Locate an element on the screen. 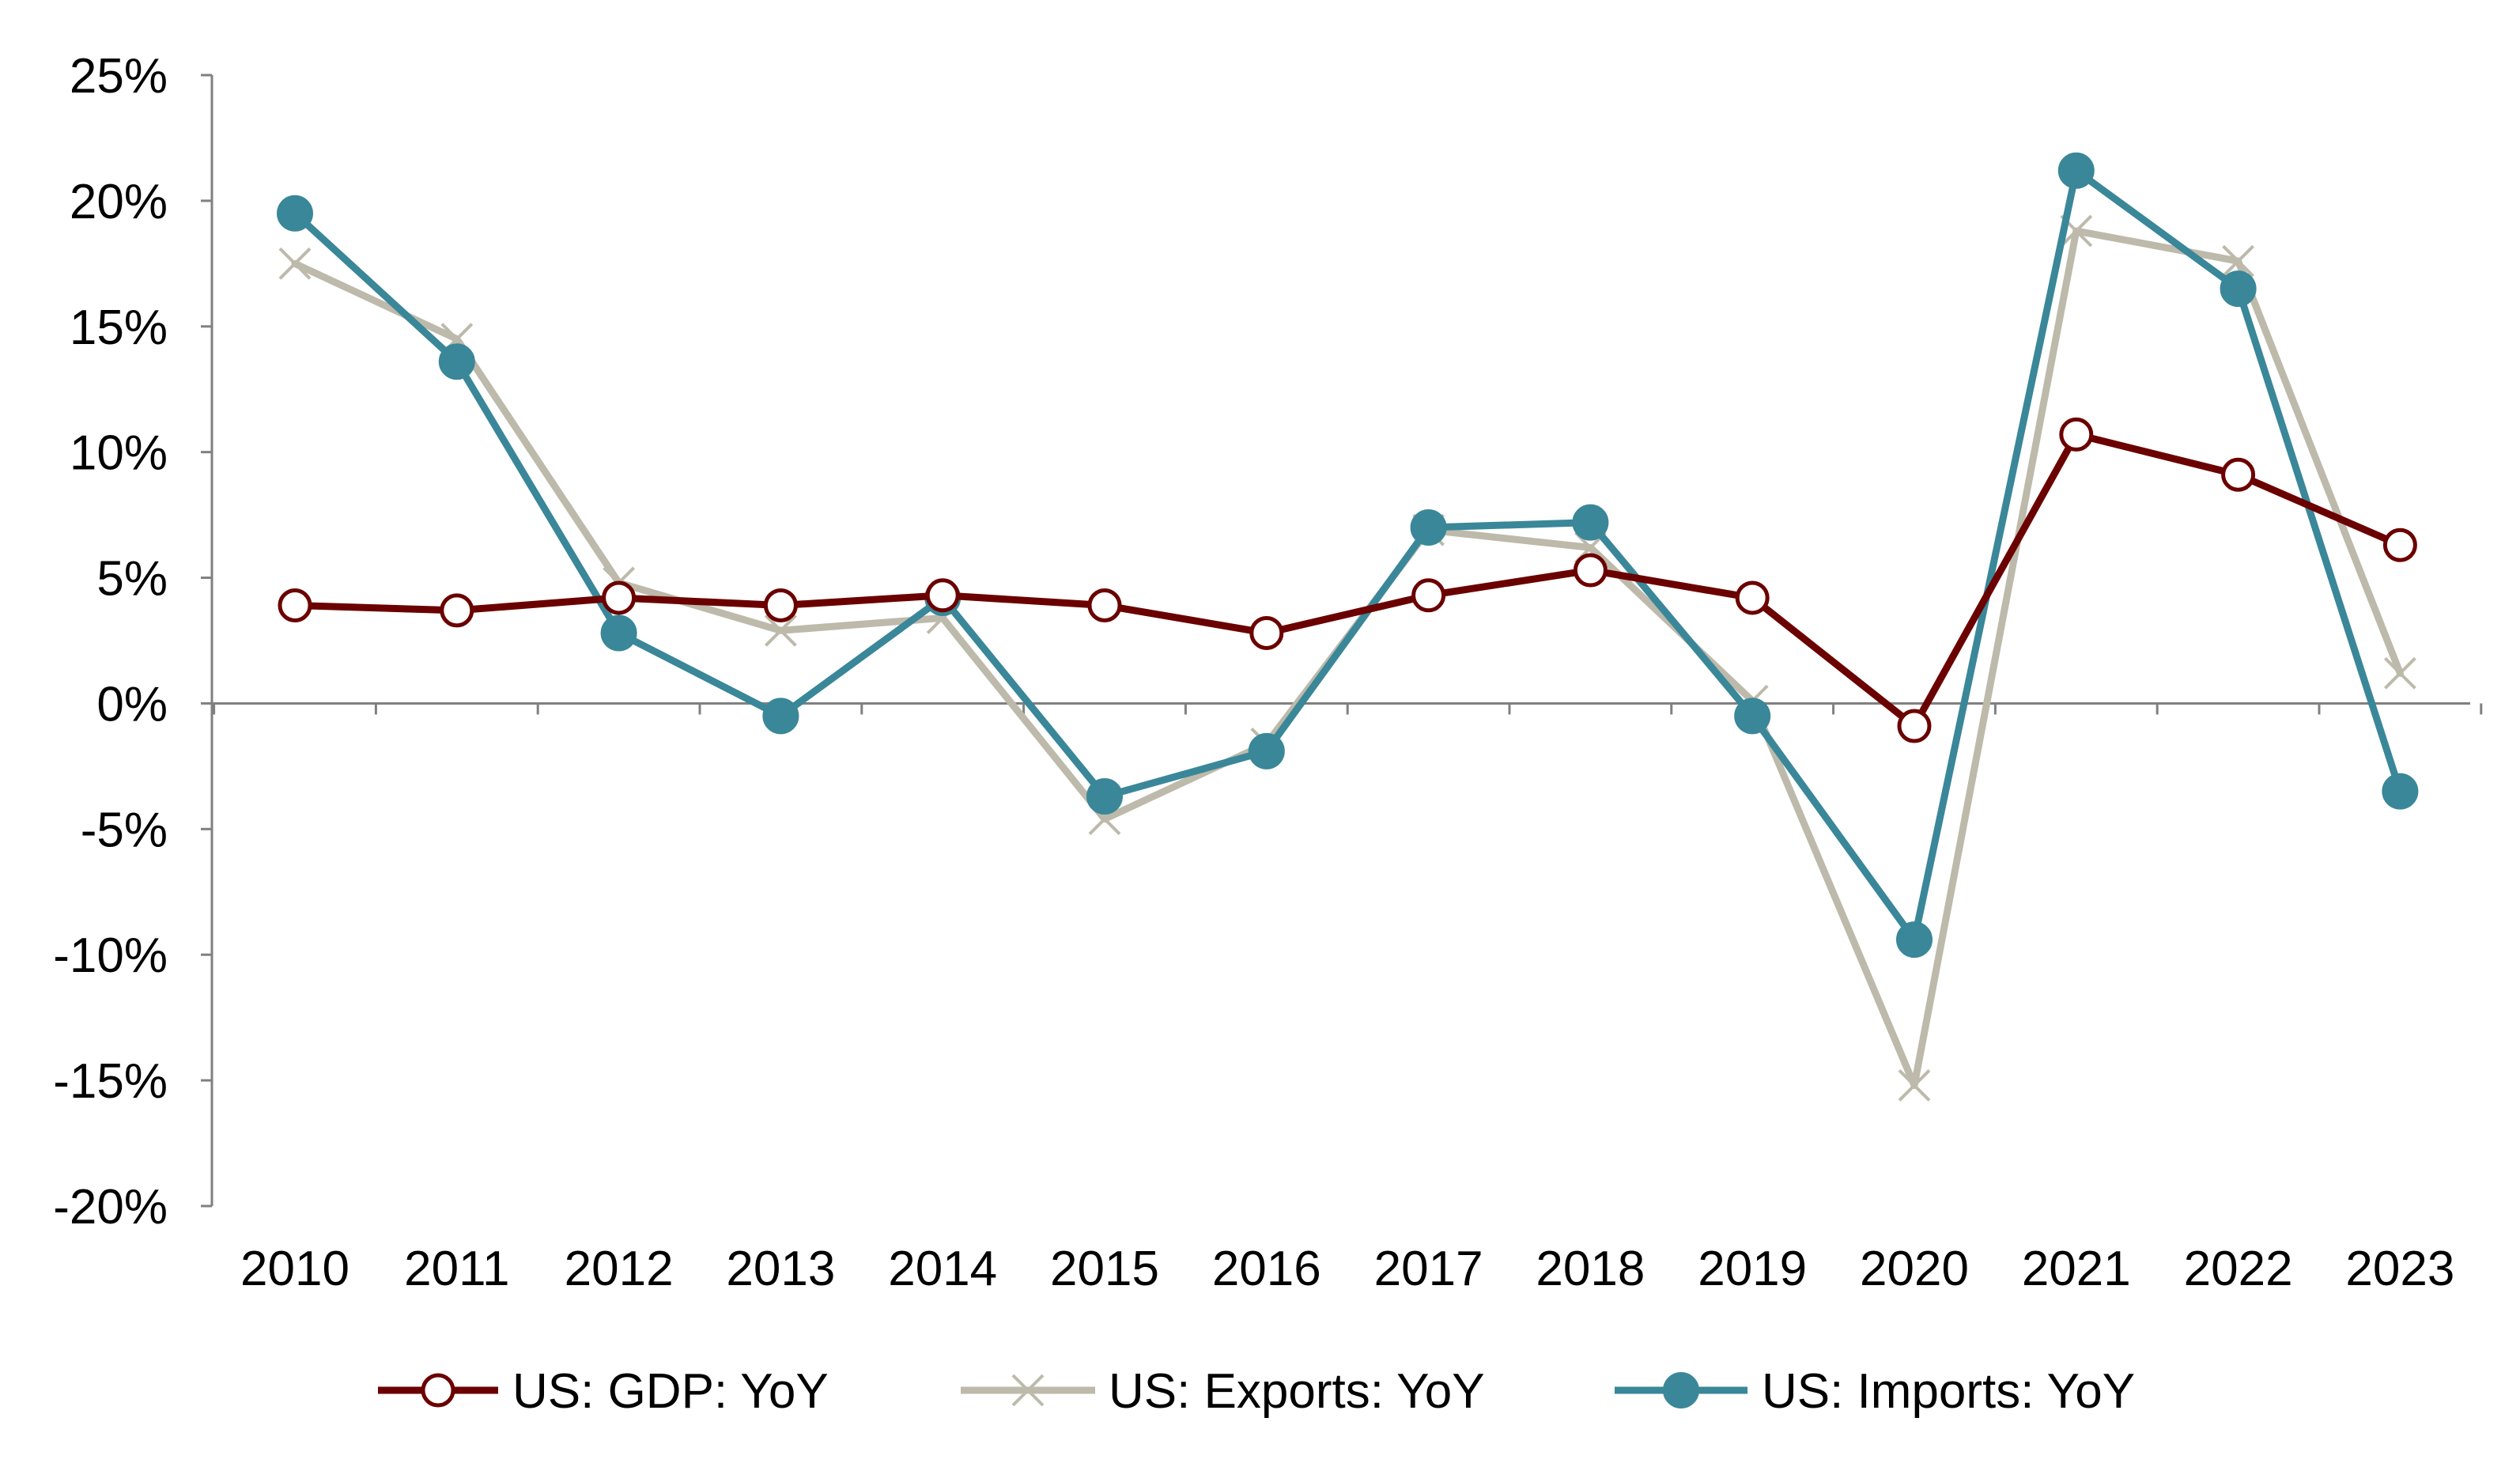  x-tick-label: 2019 is located at coordinates (1752, 1269).